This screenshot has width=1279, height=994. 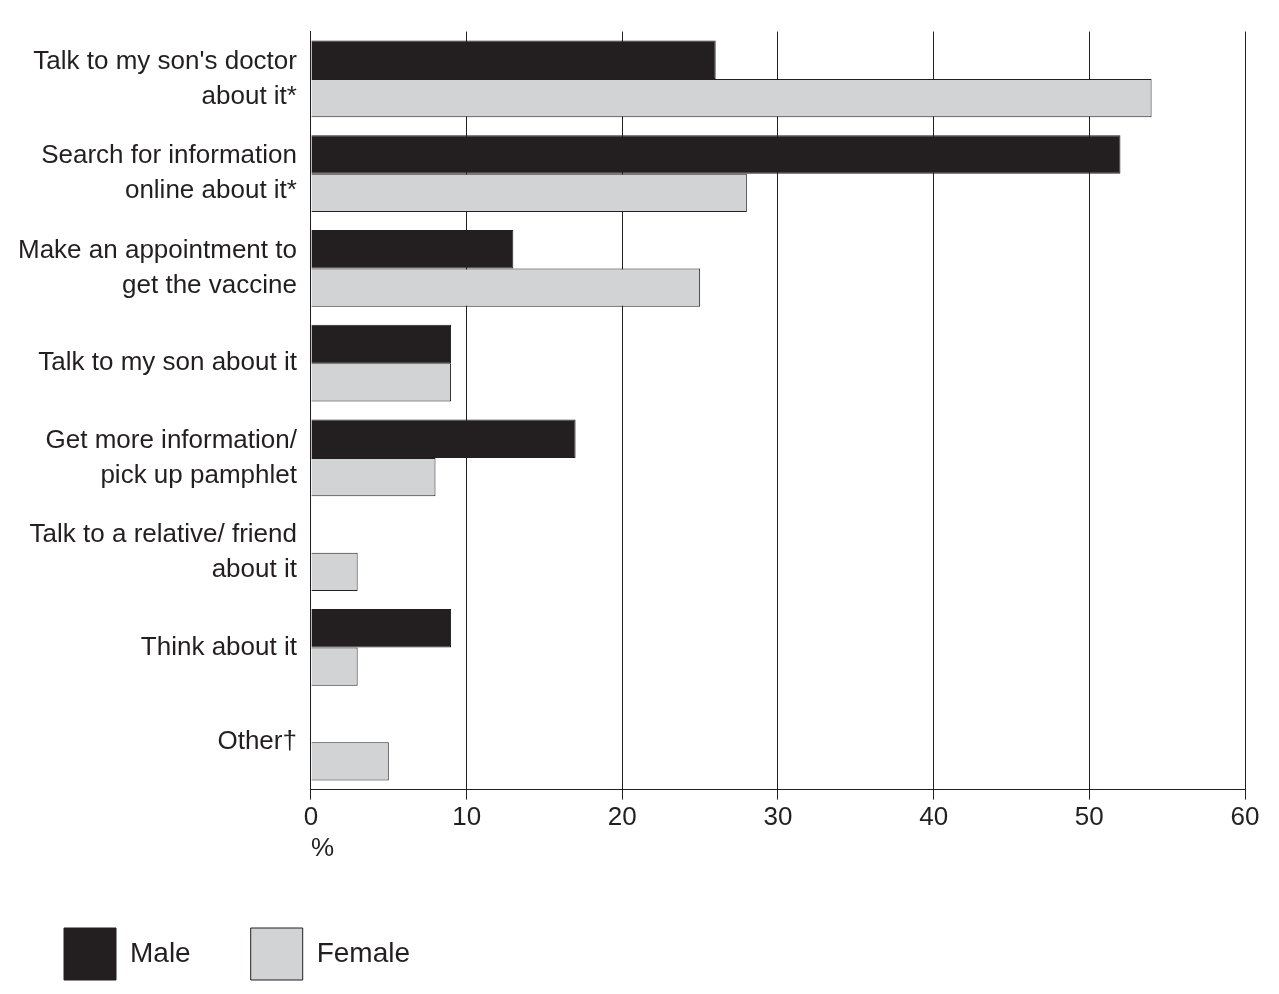 I want to click on bar, so click(x=381, y=628).